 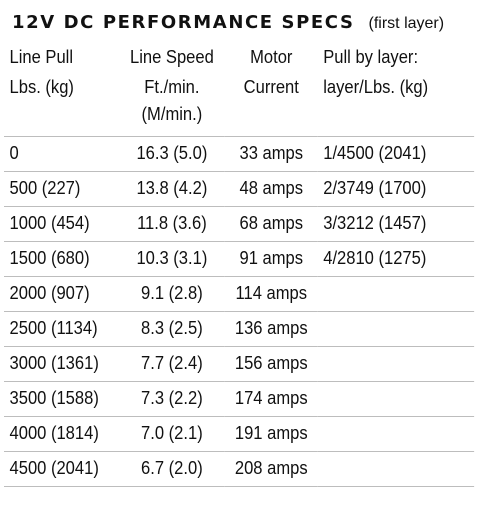 I want to click on cell-motor-current: 114 amps, so click(x=271, y=294).